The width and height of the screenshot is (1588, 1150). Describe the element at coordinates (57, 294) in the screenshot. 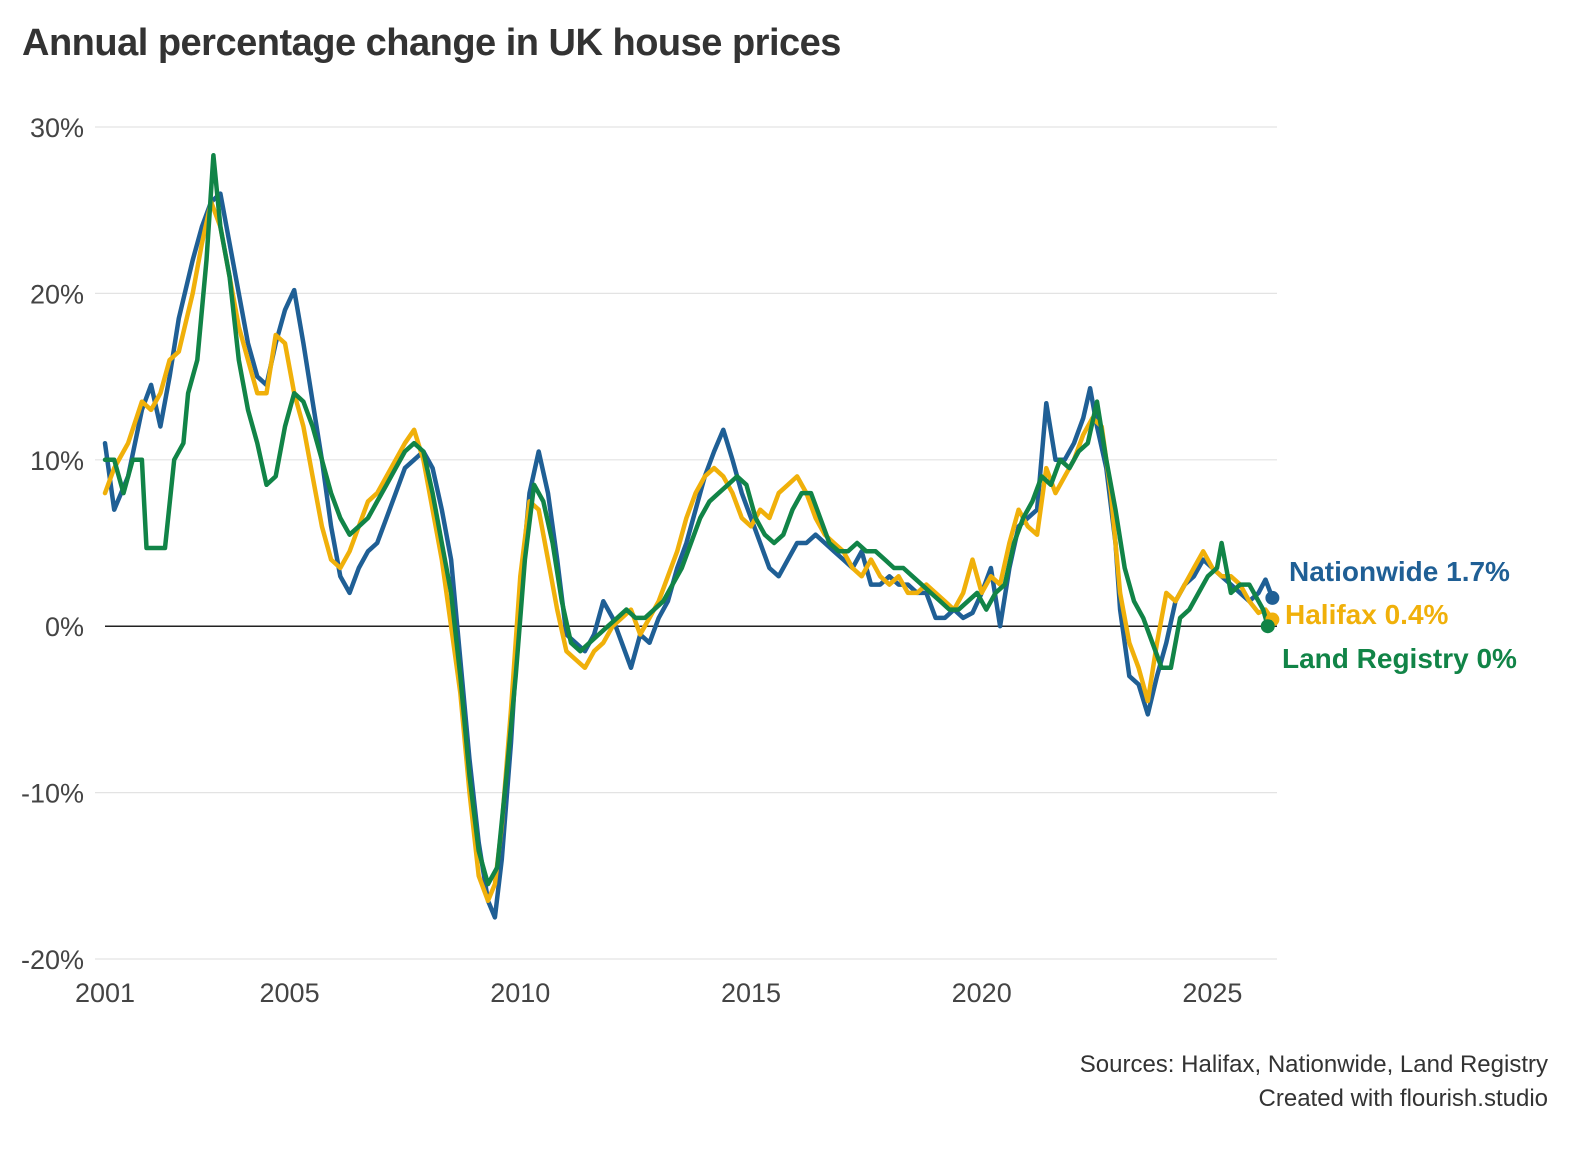

I see `y-tick-label: 20%` at that location.